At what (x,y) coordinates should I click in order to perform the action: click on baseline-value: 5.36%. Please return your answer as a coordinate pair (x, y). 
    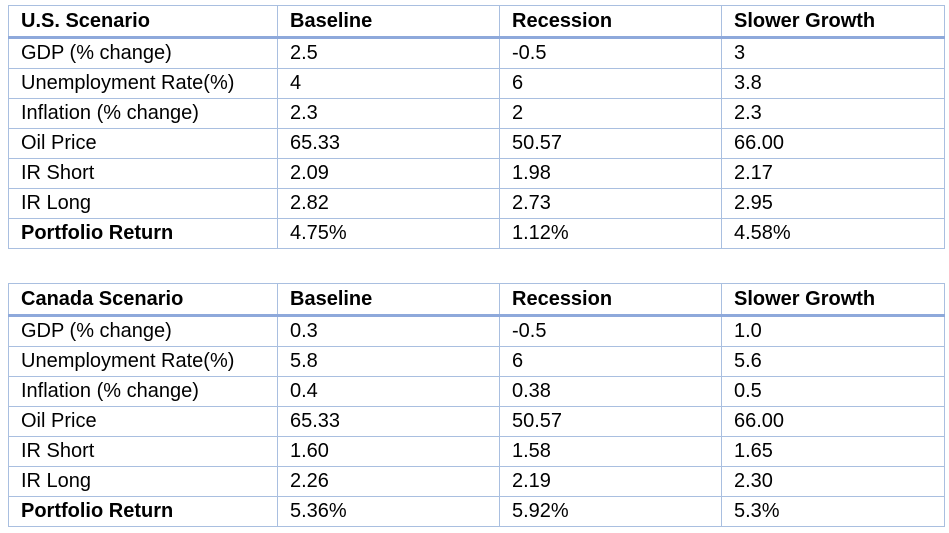
    Looking at the image, I should click on (388, 511).